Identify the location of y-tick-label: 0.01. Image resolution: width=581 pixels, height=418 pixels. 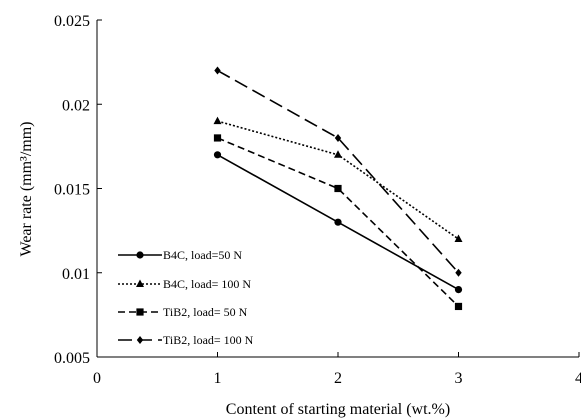
(76, 274).